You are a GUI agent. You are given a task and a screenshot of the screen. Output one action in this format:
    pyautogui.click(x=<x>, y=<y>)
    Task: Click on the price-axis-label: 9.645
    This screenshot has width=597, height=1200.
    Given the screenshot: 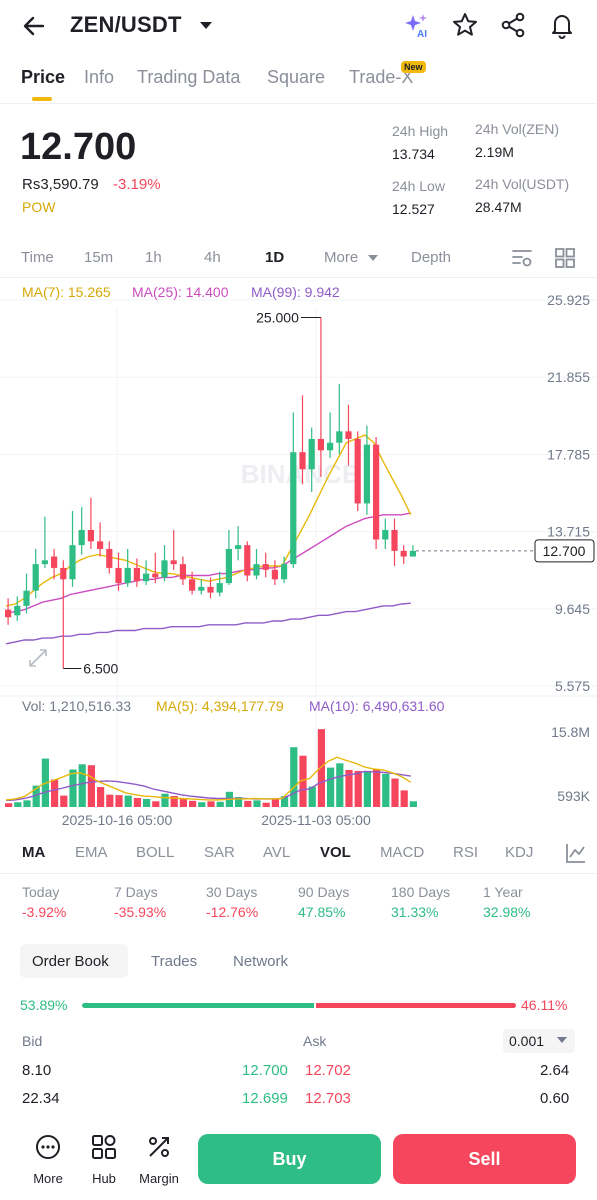 What is the action you would take?
    pyautogui.click(x=572, y=609)
    